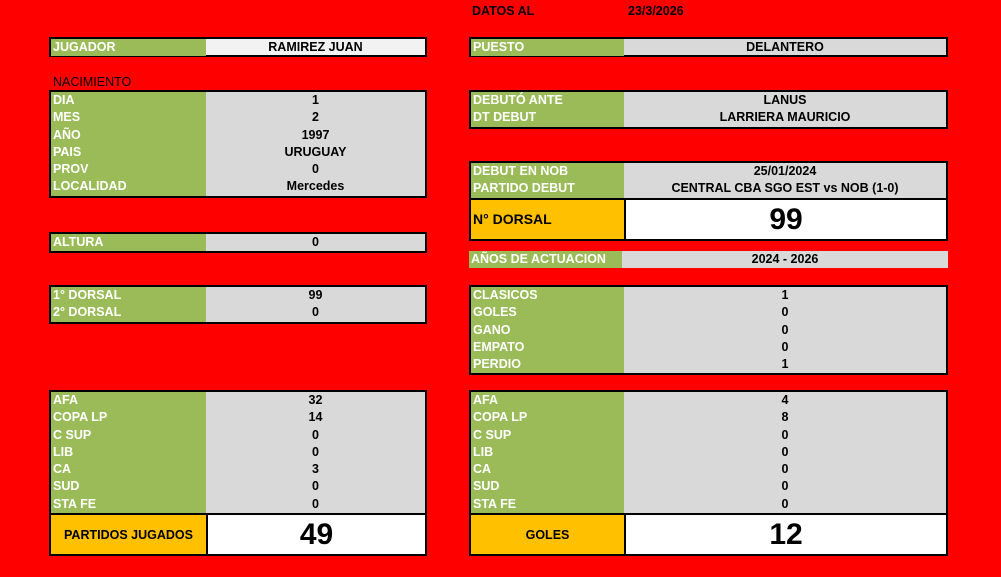 This screenshot has width=1001, height=577. What do you see at coordinates (656, 11) in the screenshot?
I see `datos-al-date: 23/3/2026` at bounding box center [656, 11].